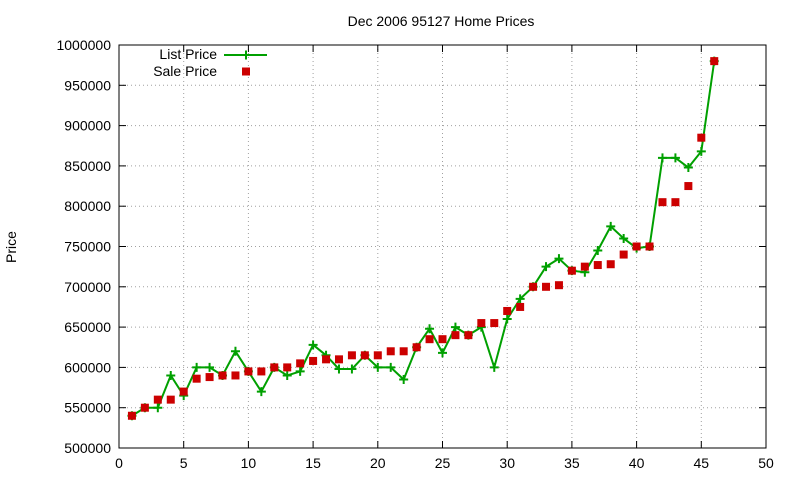 This screenshot has width=800, height=480. Describe the element at coordinates (441, 21) in the screenshot. I see `chart-title: Dec 2006 95127 Home Prices` at that location.